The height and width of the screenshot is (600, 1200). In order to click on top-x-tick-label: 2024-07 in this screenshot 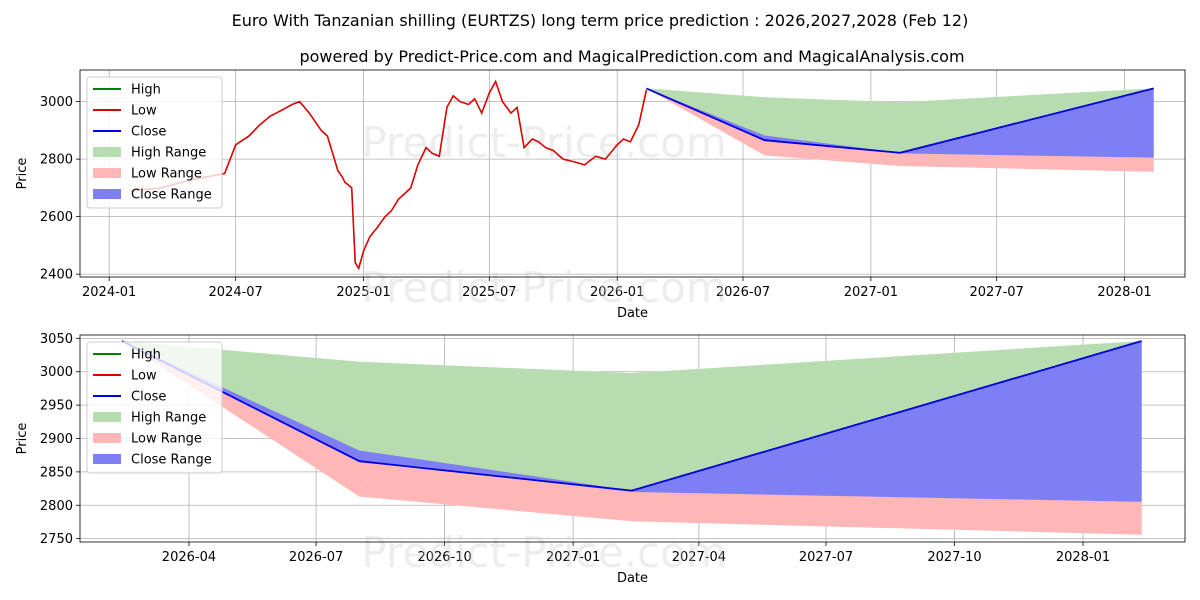, I will do `click(236, 292)`.